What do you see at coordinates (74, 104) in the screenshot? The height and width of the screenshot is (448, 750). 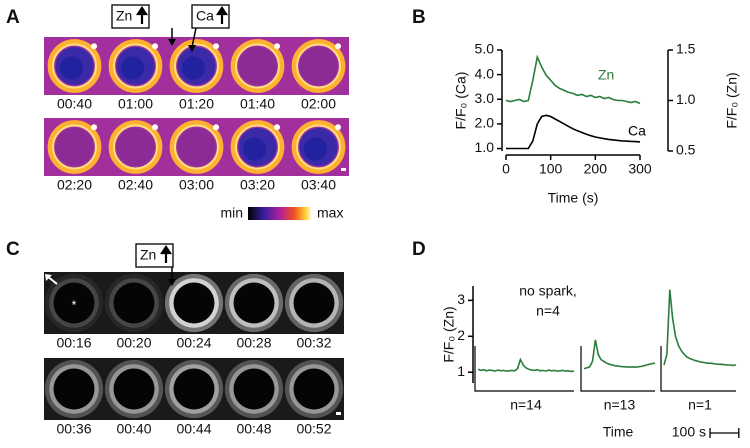 I see `time-label: 00:40` at bounding box center [74, 104].